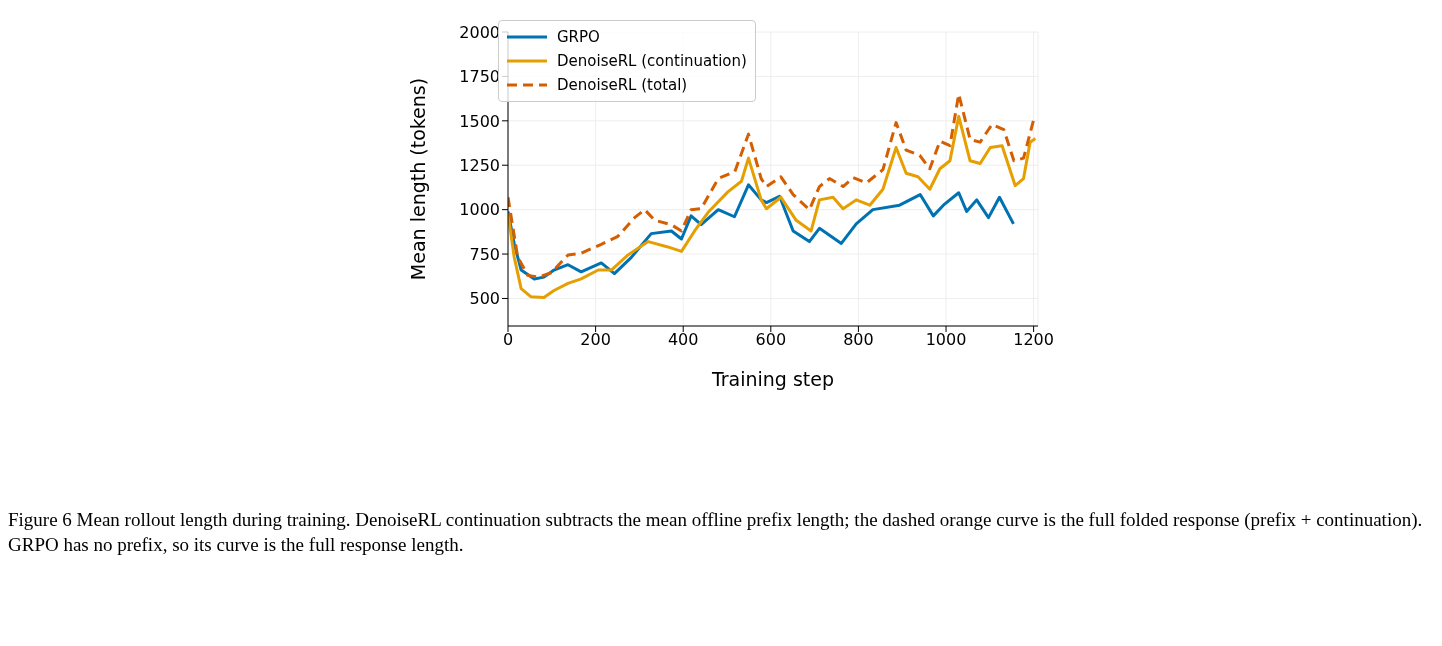 This screenshot has width=1442, height=646. What do you see at coordinates (479, 32) in the screenshot?
I see `y-tick-label: 2000` at bounding box center [479, 32].